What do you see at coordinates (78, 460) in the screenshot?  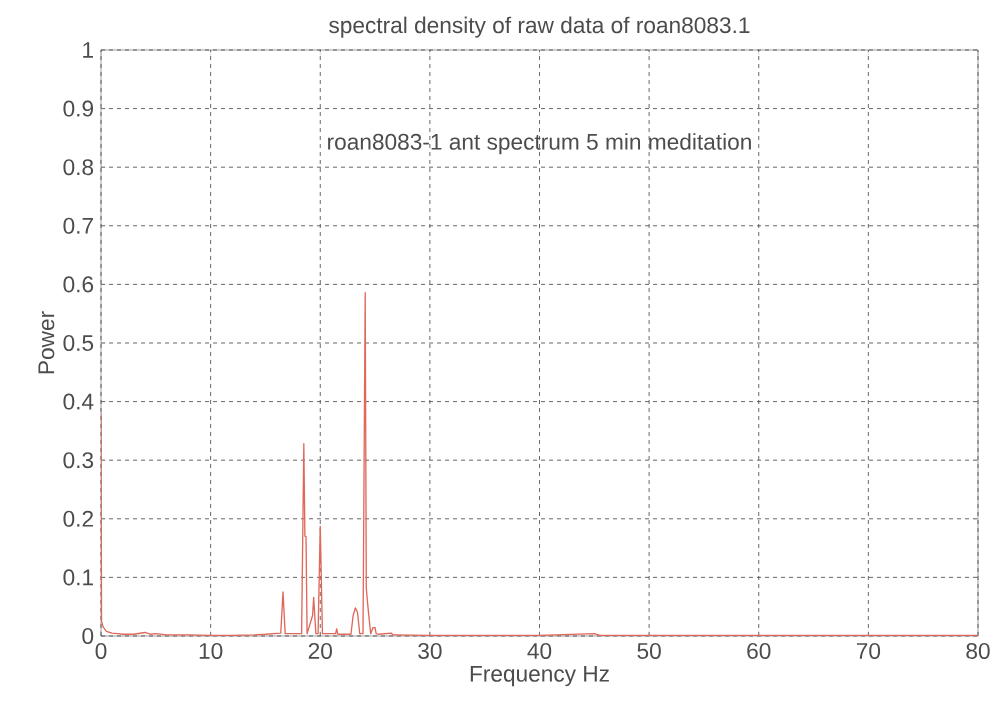 I see `y-tick-label: 0.3` at bounding box center [78, 460].